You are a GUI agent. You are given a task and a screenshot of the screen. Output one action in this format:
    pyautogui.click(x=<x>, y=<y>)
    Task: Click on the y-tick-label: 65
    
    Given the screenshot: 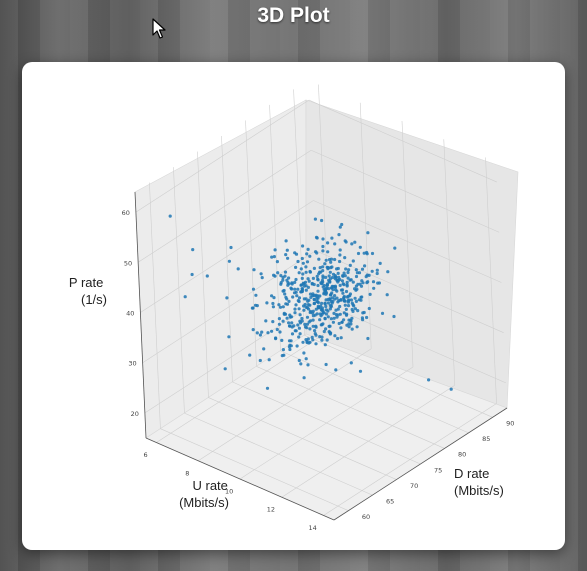 What is the action you would take?
    pyautogui.click(x=390, y=501)
    